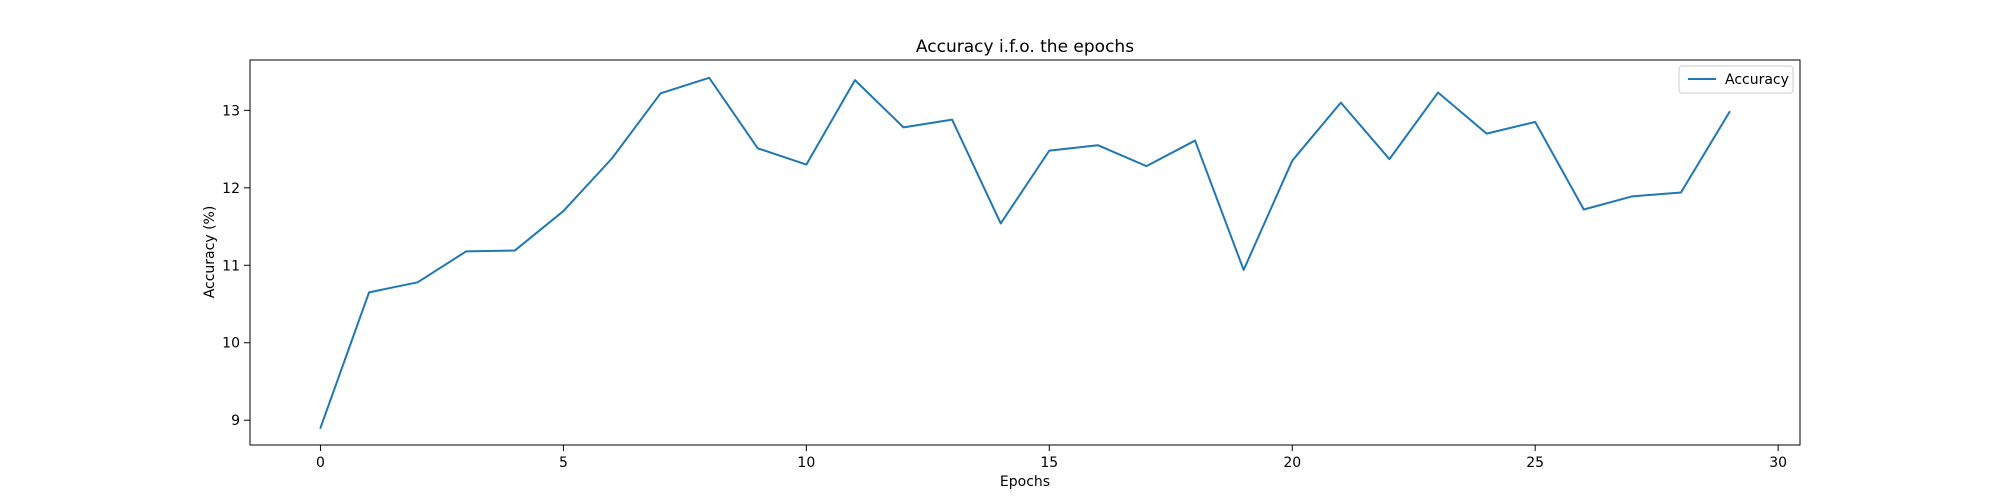  What do you see at coordinates (210, 252) in the screenshot?
I see `y-axis-label: Accuracy (%)` at bounding box center [210, 252].